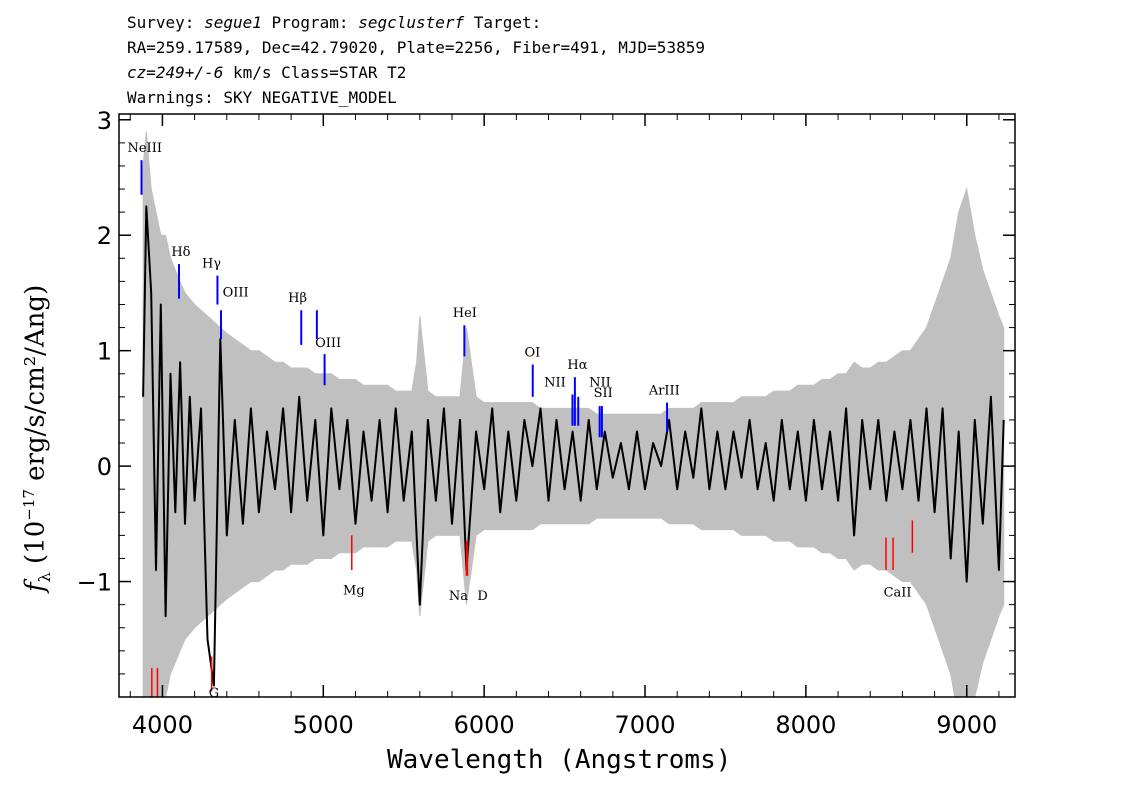 Image resolution: width=1134 pixels, height=810 pixels. I want to click on line-label: Na, so click(458, 596).